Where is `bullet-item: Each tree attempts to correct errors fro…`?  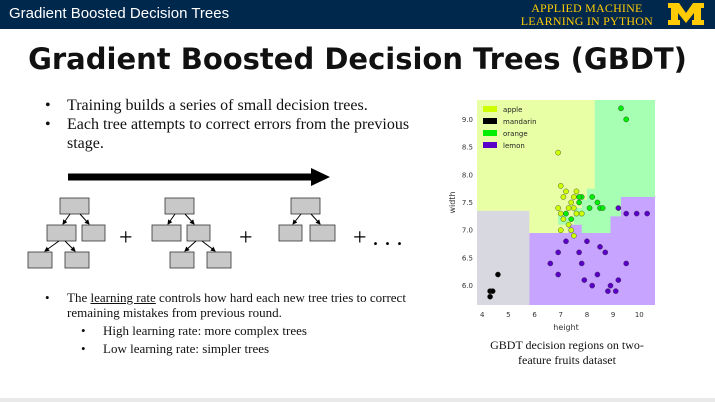
bullet-item: Each tree attempts to correct errors fro… is located at coordinates (240, 134).